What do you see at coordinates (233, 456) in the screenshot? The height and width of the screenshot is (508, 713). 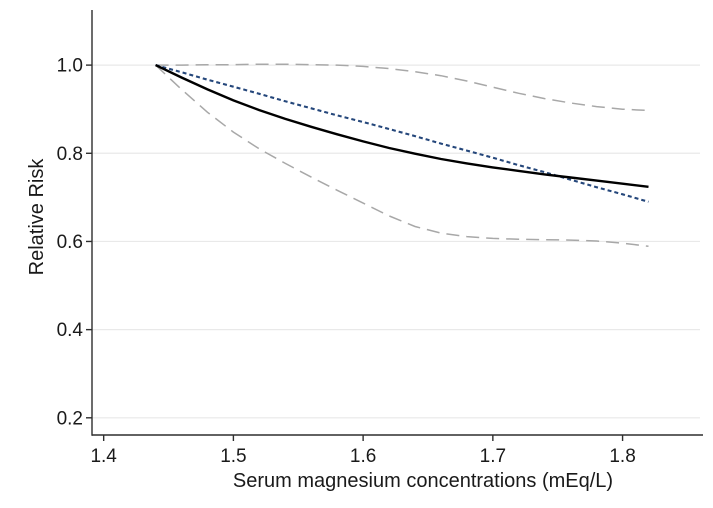 I see `x-tick-label: 1.5` at bounding box center [233, 456].